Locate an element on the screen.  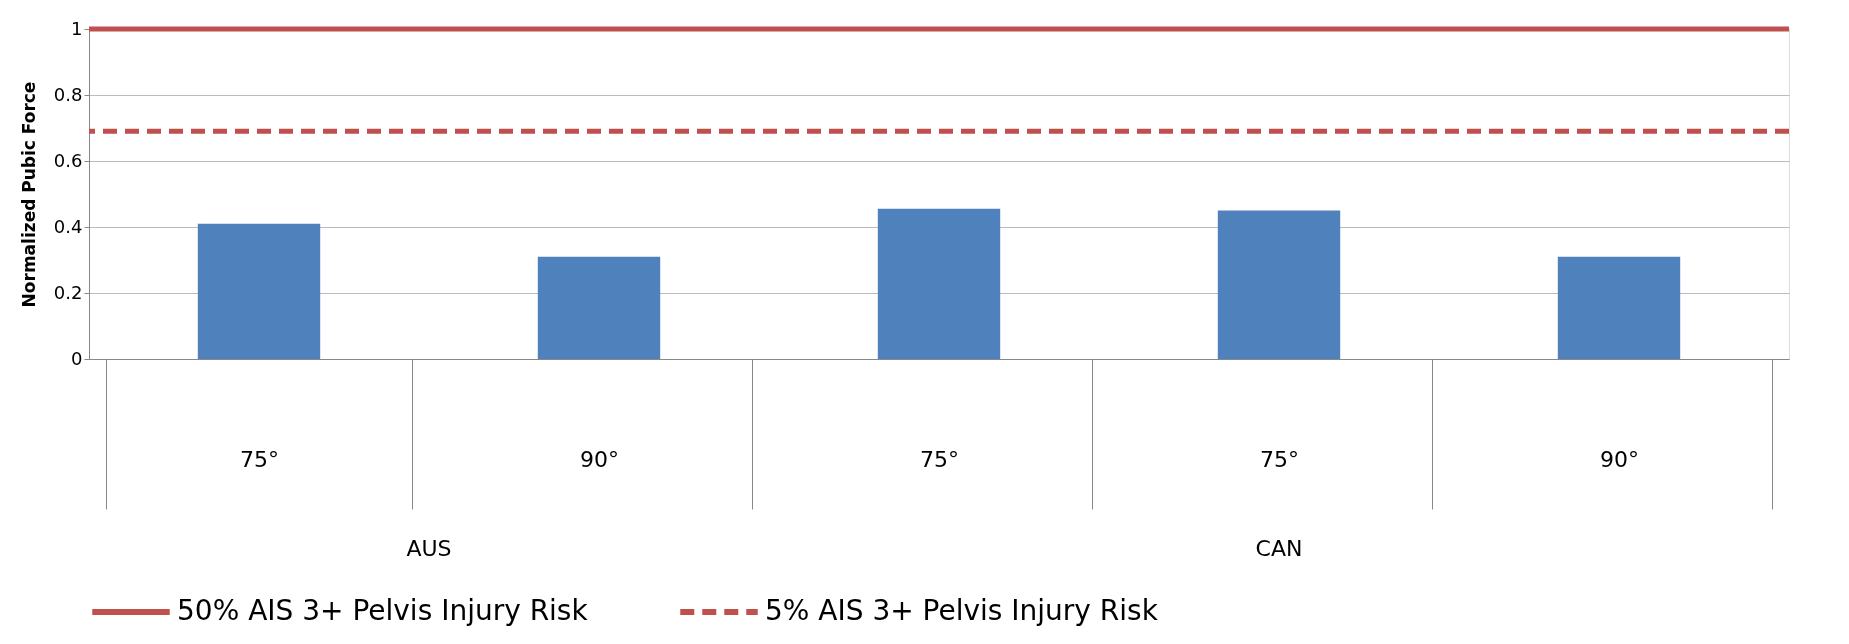
y-tick-label: 0.2 is located at coordinates (68, 292).